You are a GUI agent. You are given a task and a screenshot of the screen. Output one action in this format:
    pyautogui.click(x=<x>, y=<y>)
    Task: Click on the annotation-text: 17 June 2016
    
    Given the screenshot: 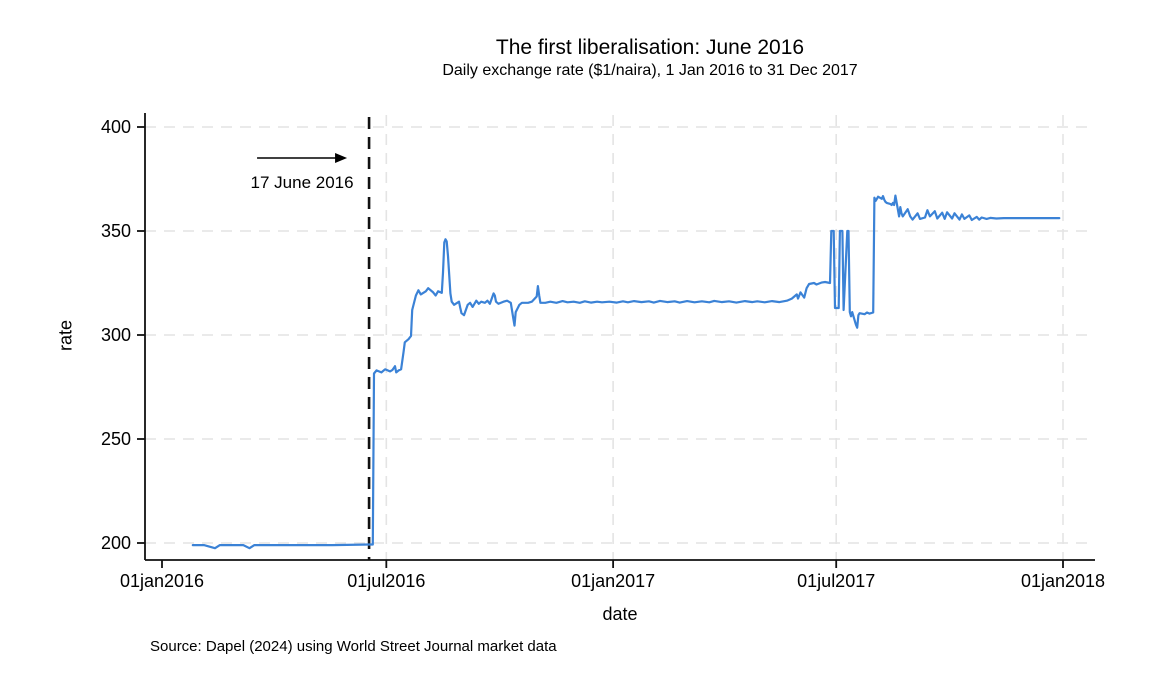 What is the action you would take?
    pyautogui.click(x=302, y=182)
    